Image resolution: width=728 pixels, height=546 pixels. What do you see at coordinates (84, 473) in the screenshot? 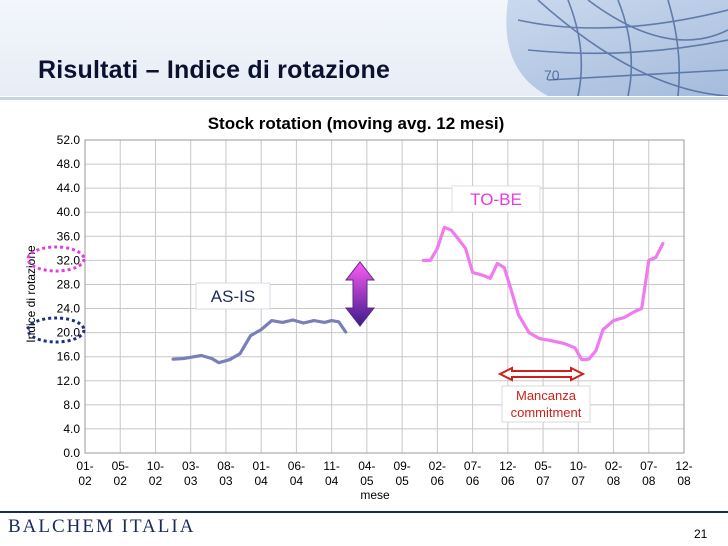
I see `x-tick-label: 01-02` at bounding box center [84, 473].